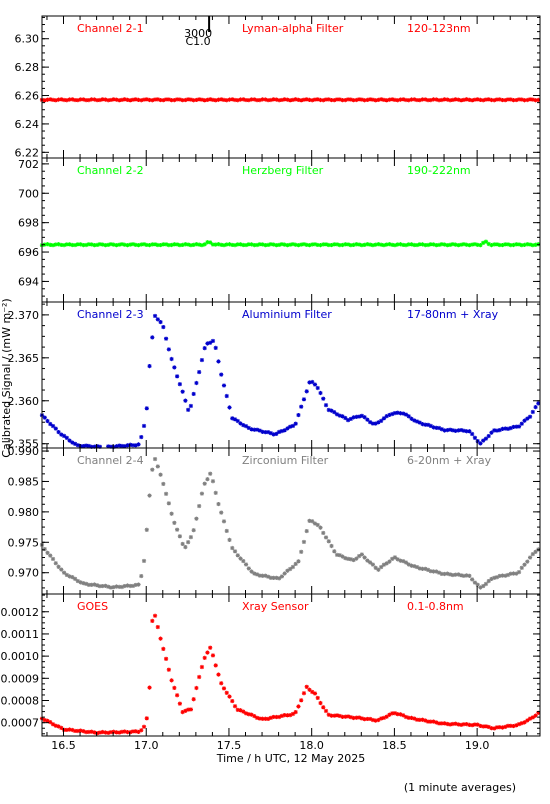 This screenshot has width=550, height=804. What do you see at coordinates (20, 612) in the screenshot?
I see `y-tick-label: 0.0012` at bounding box center [20, 612].